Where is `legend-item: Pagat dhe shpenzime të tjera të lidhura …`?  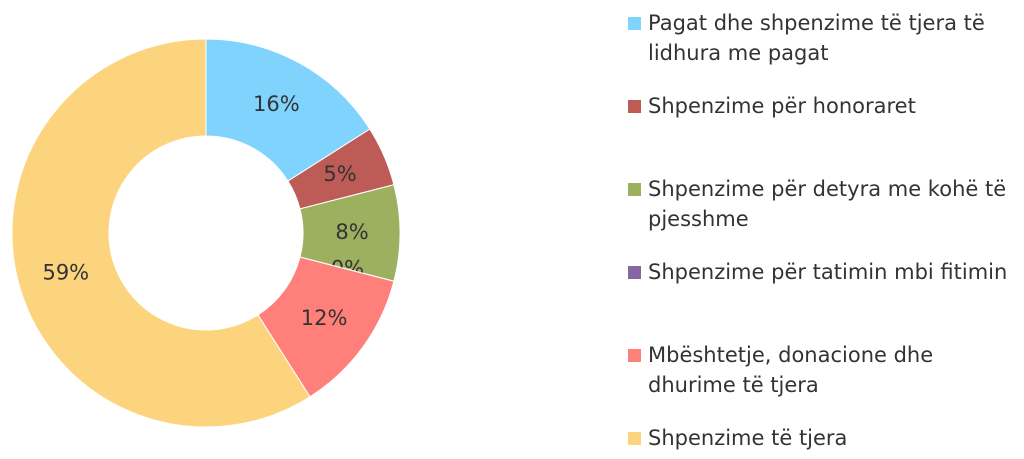
legend-item: Pagat dhe shpenzime të tjera të lidhura … is located at coordinates (823, 38).